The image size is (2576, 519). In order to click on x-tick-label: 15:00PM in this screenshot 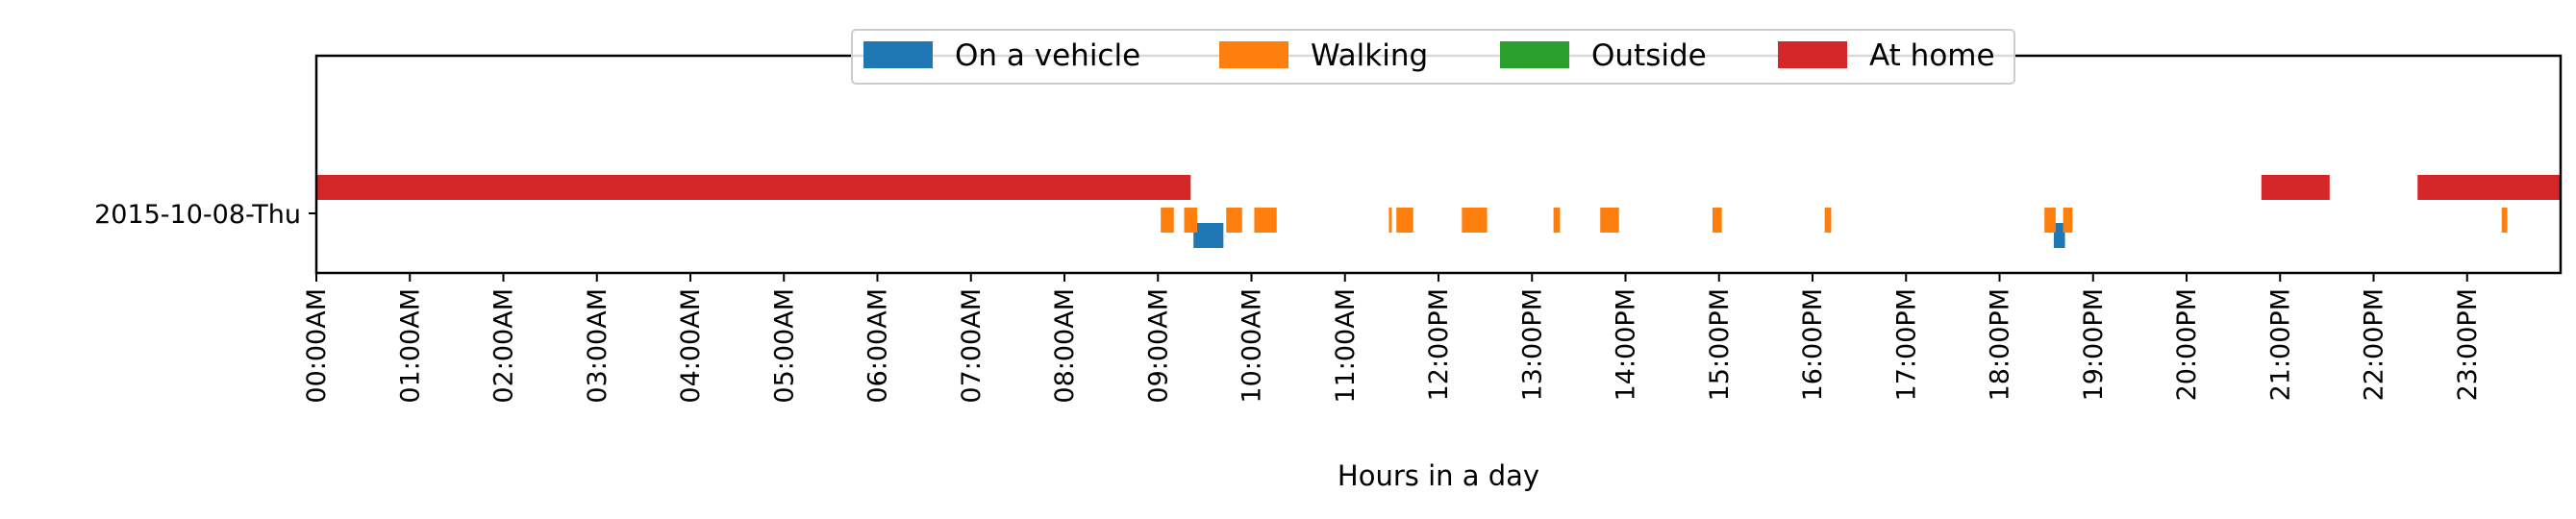, I will do `click(1720, 344)`.